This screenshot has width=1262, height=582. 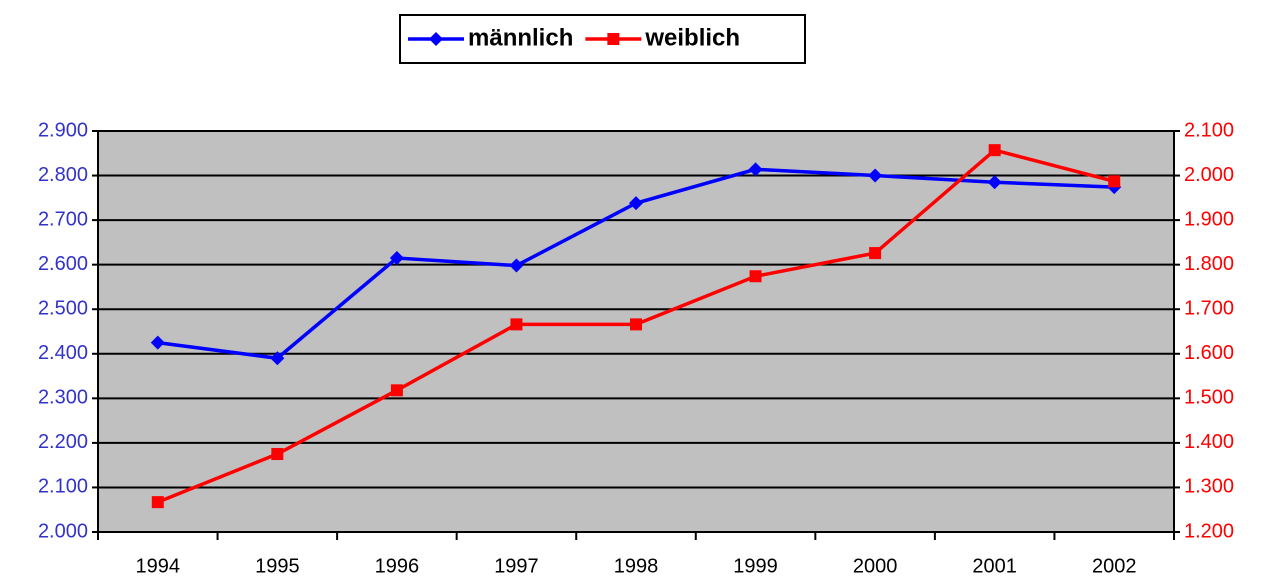 What do you see at coordinates (63, 487) in the screenshot?
I see `y-tick-label: 2.100` at bounding box center [63, 487].